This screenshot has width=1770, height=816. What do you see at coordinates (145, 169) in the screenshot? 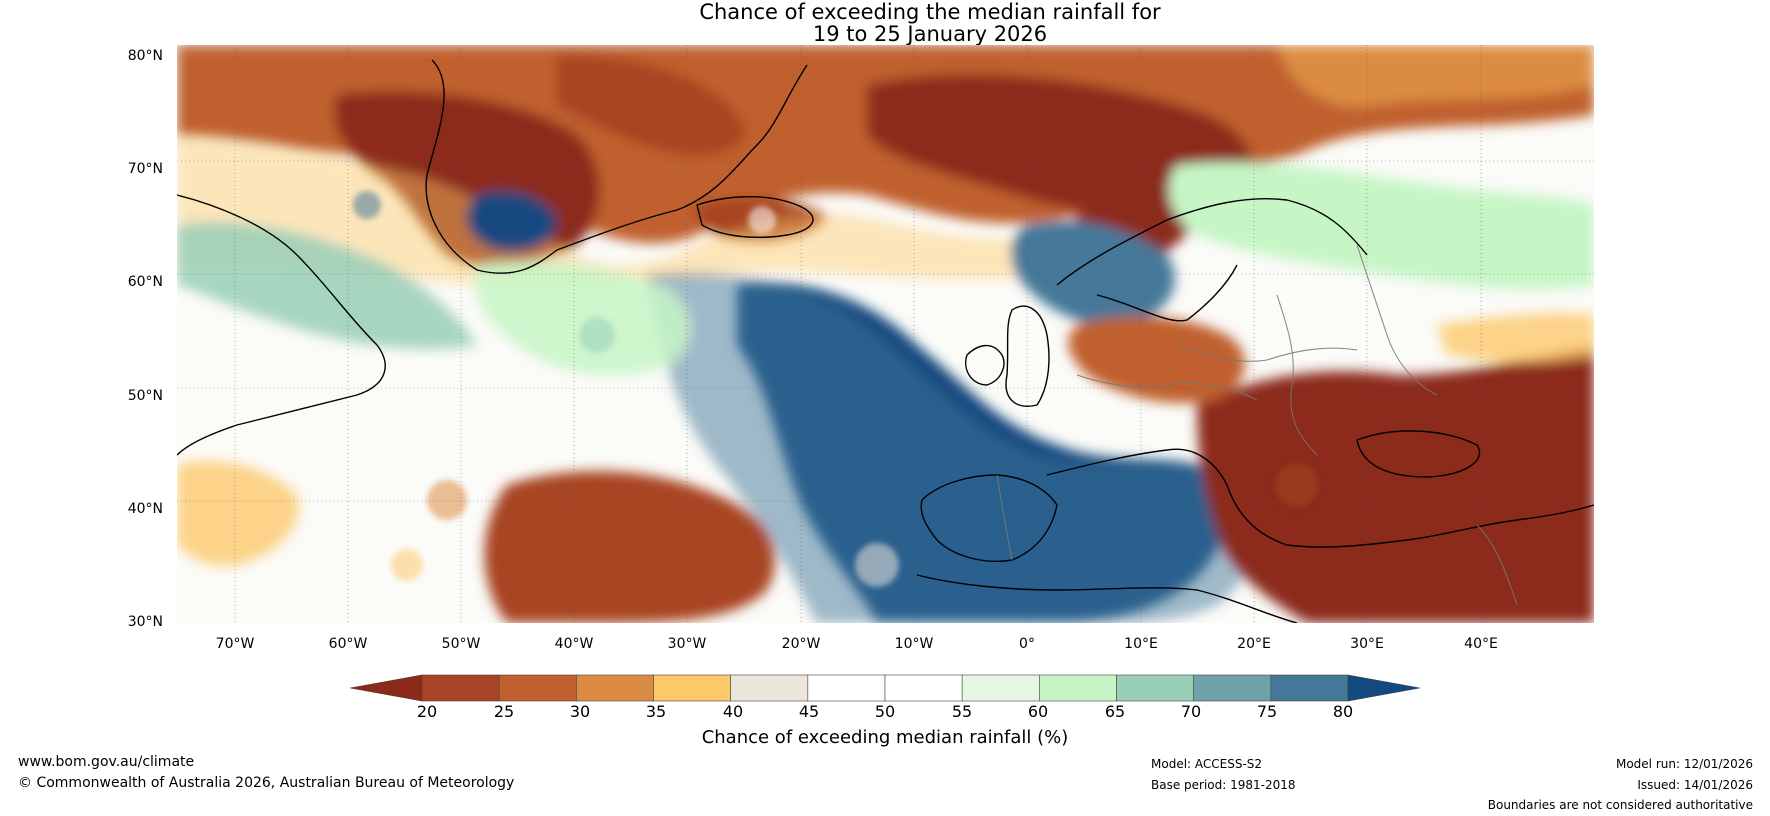
I see `lat-label-70n: 70°N` at bounding box center [145, 169].